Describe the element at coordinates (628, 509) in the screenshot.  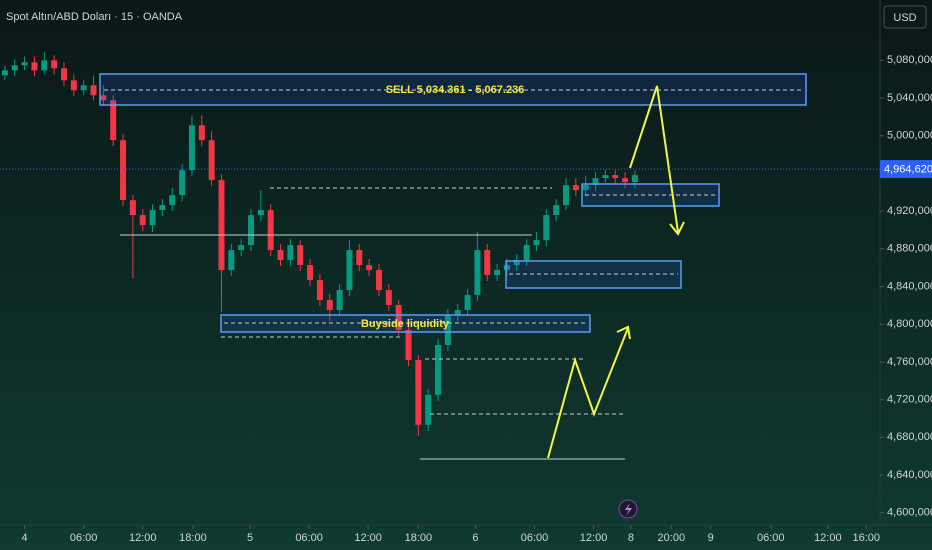
I see `event-icon-bolt` at that location.